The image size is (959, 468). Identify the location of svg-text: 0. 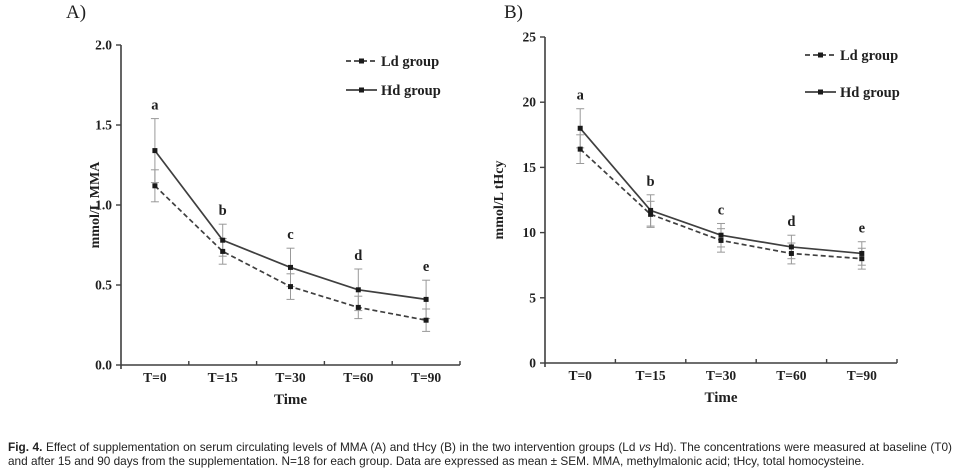
(532, 363).